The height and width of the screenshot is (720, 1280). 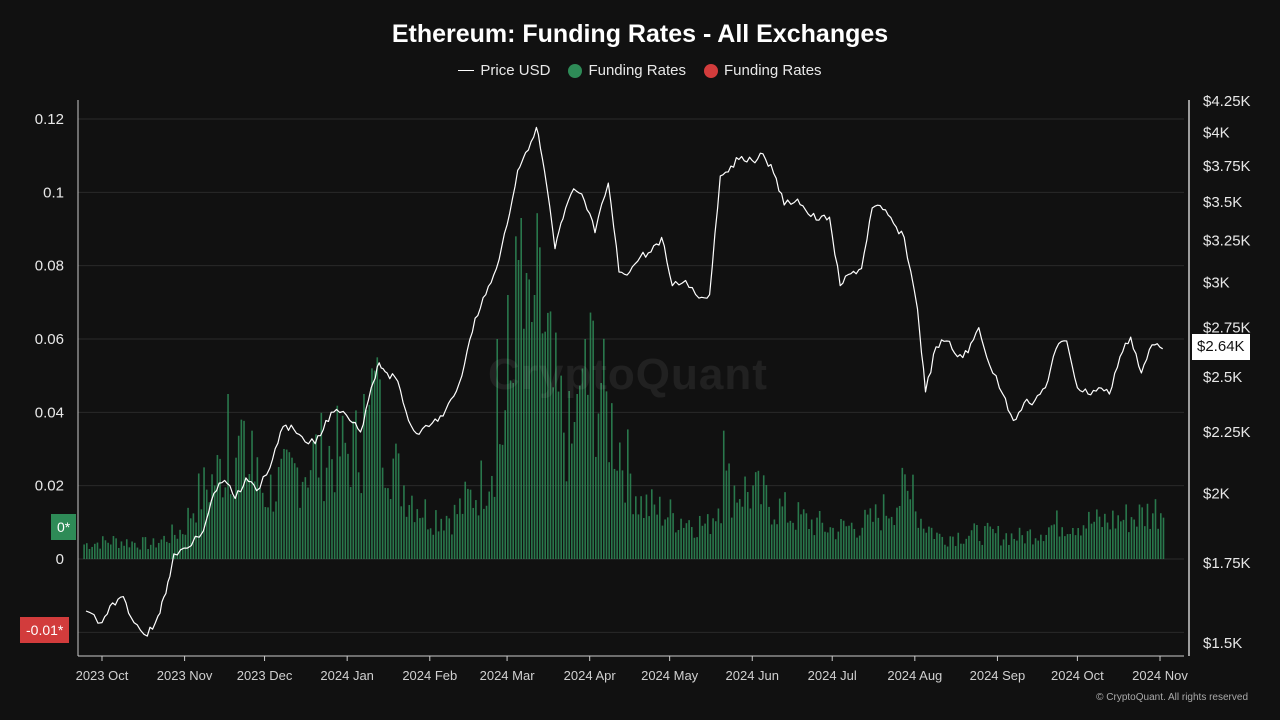 What do you see at coordinates (763, 70) in the screenshot?
I see `legend-item-funding-negative: Funding Rates` at bounding box center [763, 70].